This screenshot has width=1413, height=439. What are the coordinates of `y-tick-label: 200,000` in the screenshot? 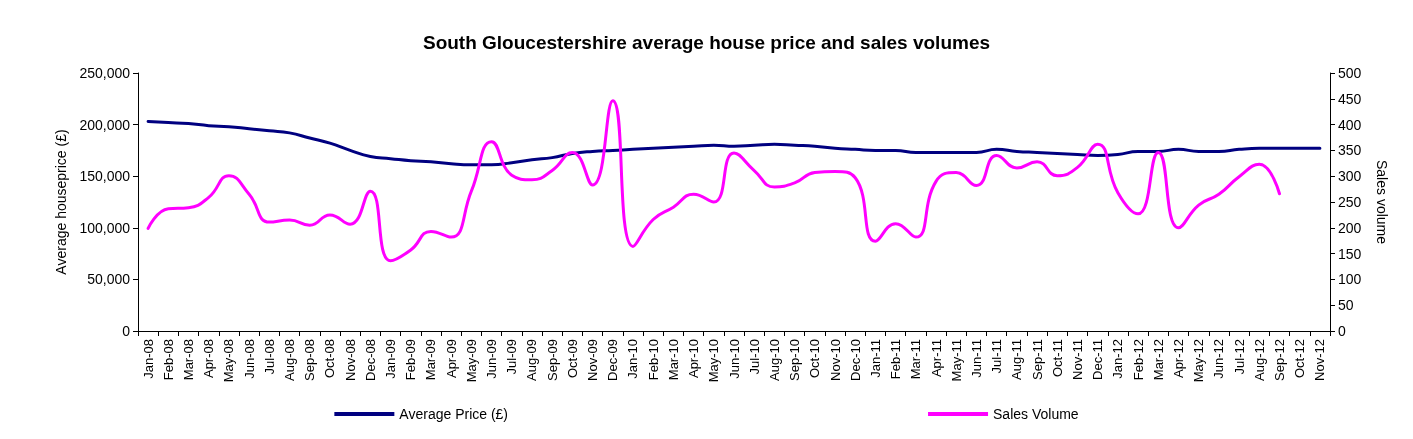 It's located at (105, 124).